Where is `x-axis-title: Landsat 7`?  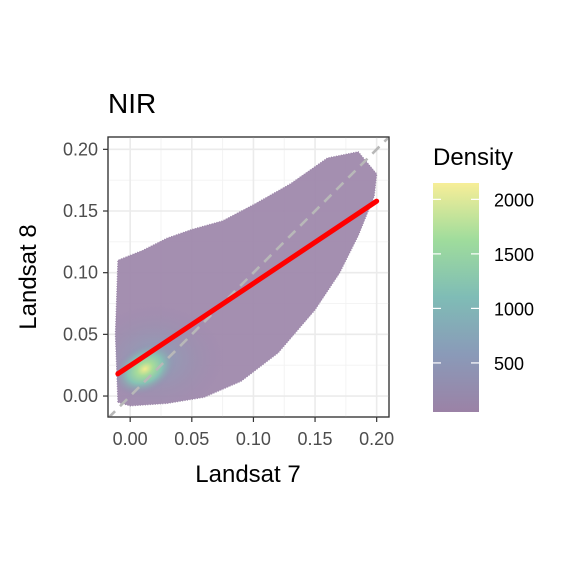
x-axis-title: Landsat 7 is located at coordinates (247, 474).